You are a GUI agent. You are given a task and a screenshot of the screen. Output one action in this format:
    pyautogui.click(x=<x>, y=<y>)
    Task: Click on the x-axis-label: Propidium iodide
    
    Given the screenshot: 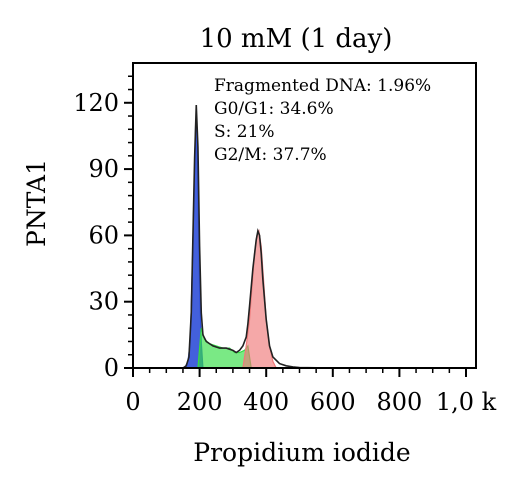 What is the action you would take?
    pyautogui.click(x=301, y=452)
    